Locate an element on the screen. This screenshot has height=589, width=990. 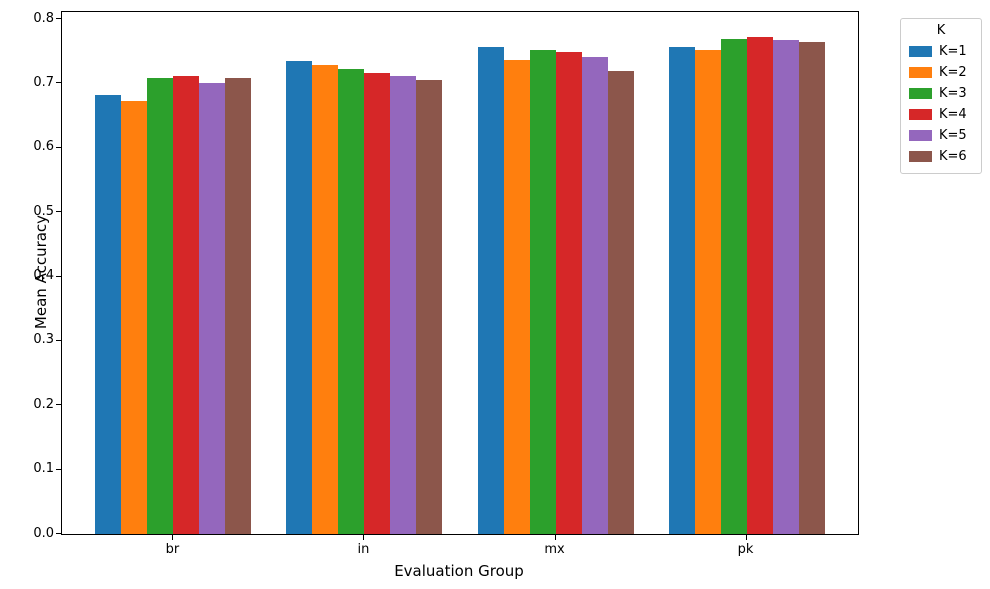
legend-label: K=5 is located at coordinates (953, 135).